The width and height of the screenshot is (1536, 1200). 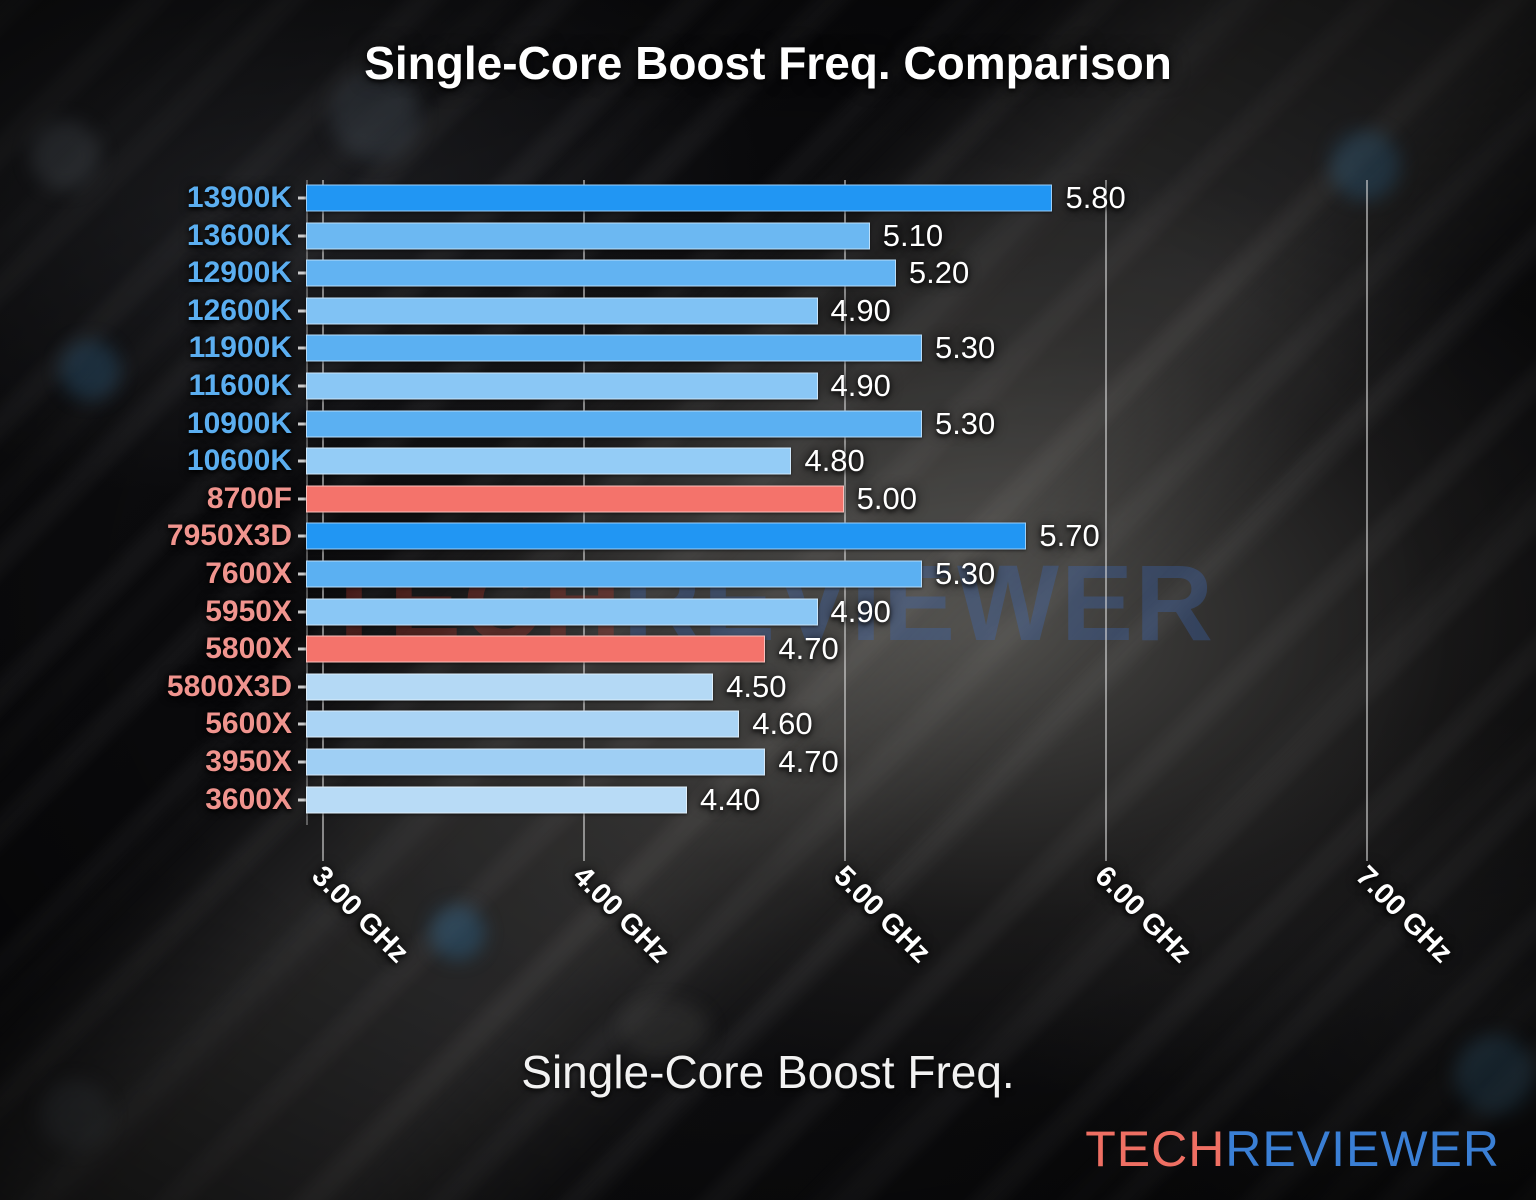 I want to click on bar-category-label: 11900K, so click(x=240, y=348).